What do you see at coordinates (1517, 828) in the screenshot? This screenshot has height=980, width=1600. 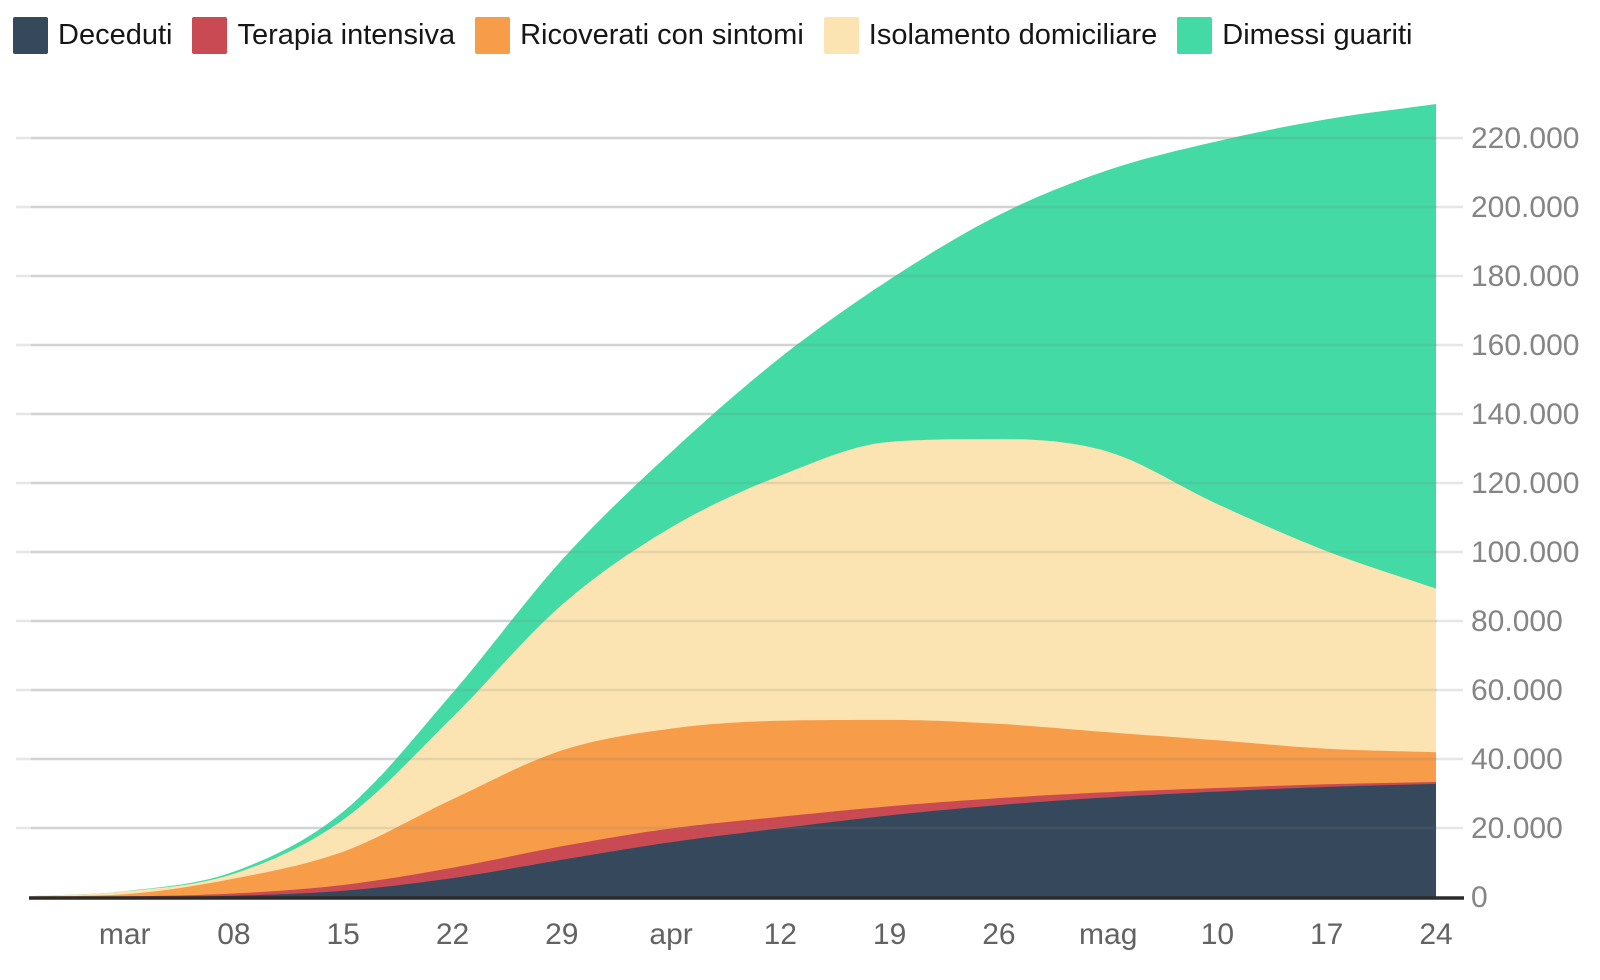 I see `y-axis-tick-label: 20.000` at bounding box center [1517, 828].